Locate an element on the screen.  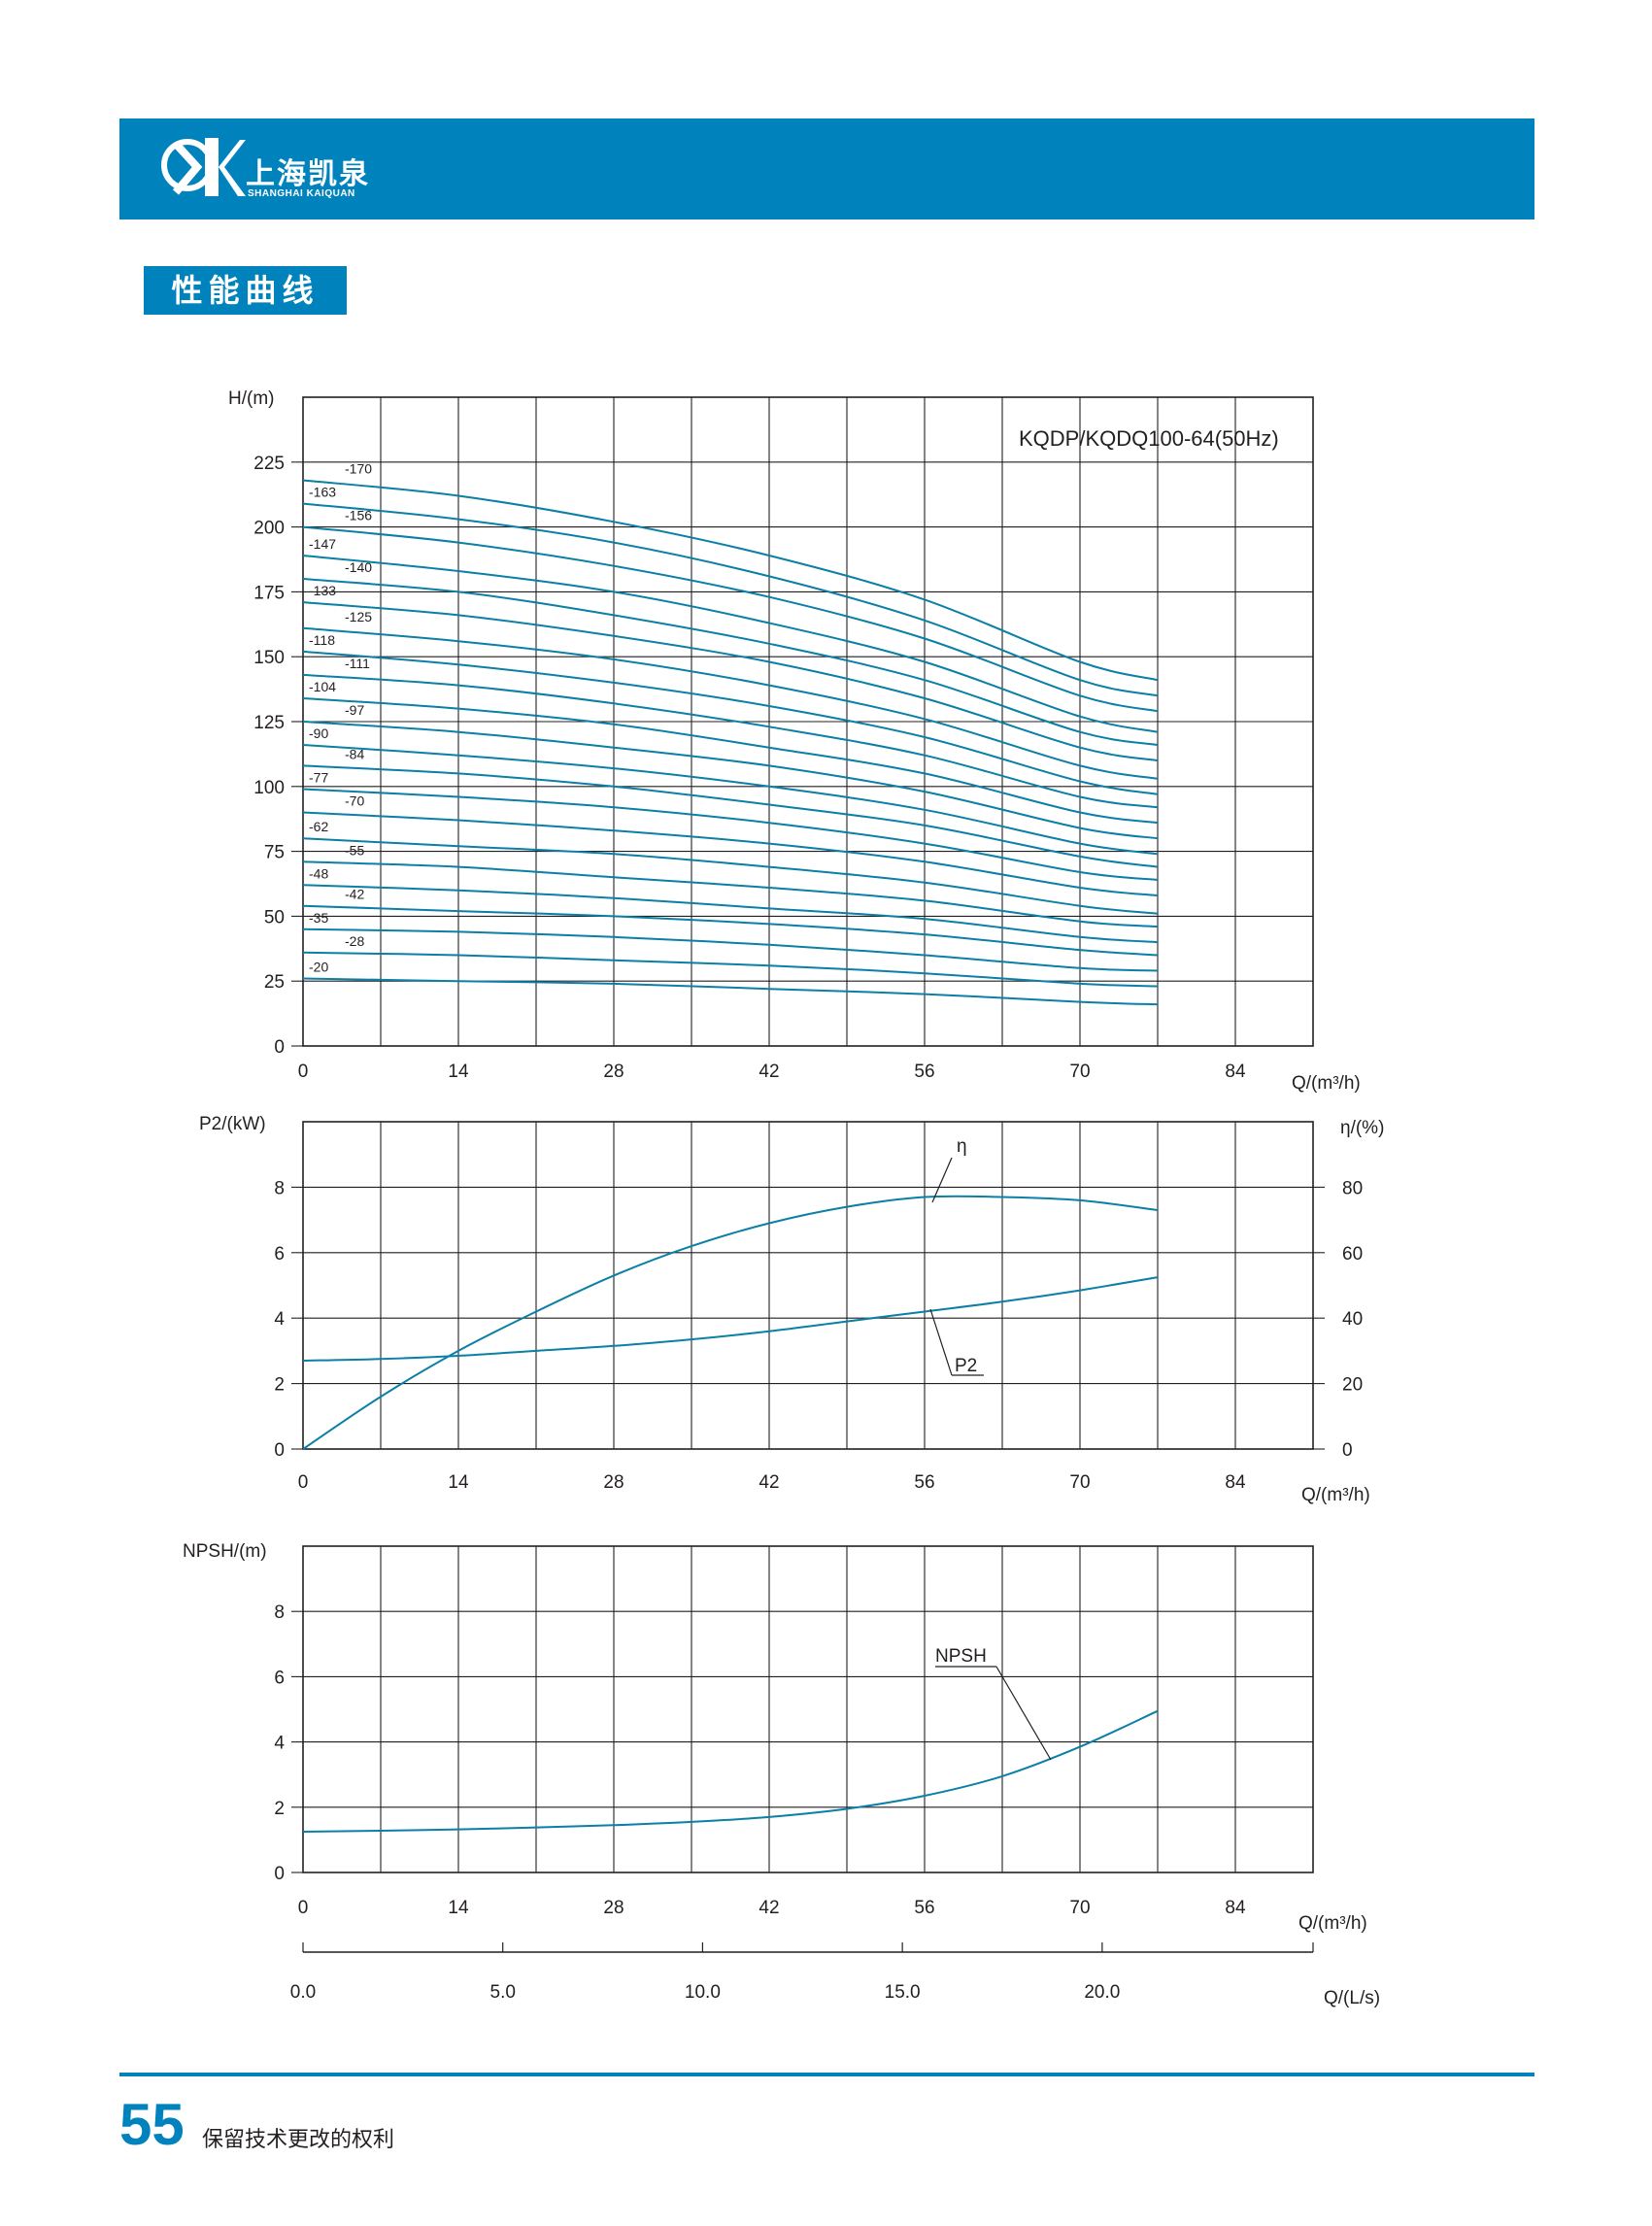
header-bar: 上海凯泉 SHANGHAI KAIQUAN is located at coordinates (826, 168).